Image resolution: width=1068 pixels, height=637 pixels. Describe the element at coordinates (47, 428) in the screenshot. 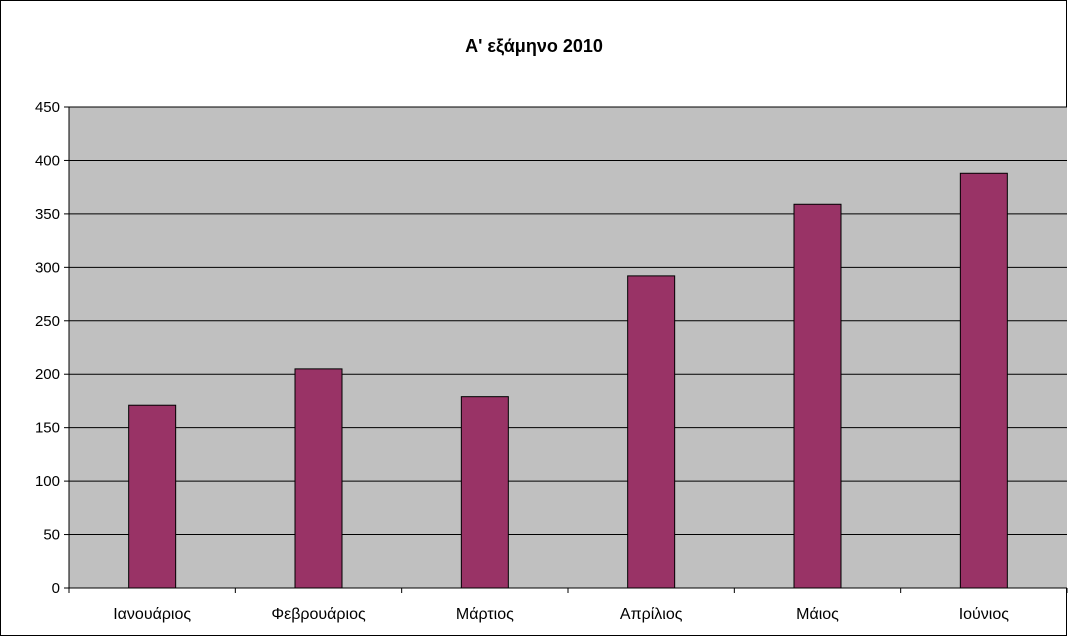

I see `y-tick-label: 150` at that location.